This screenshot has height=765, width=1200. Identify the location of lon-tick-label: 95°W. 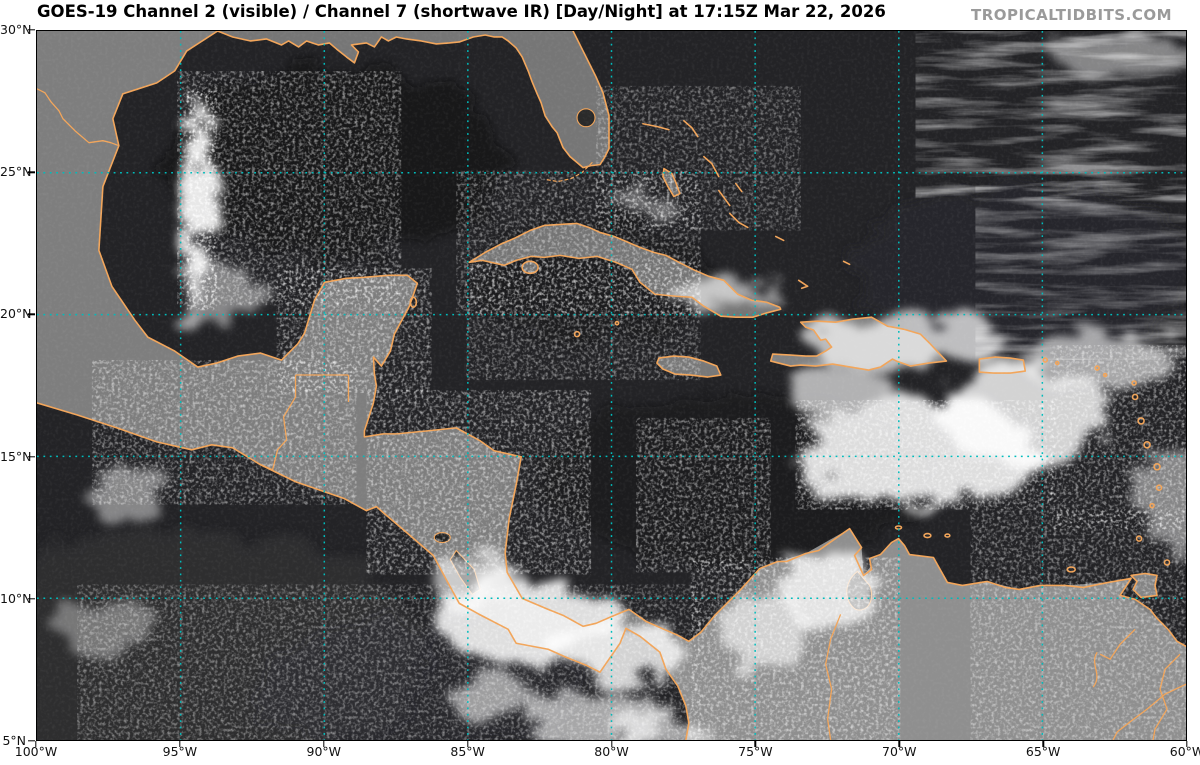
(180, 751).